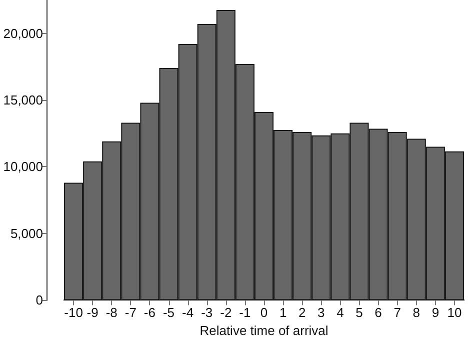 The width and height of the screenshot is (474, 342). Describe the element at coordinates (321, 312) in the screenshot. I see `x-tick-label: 3` at that location.